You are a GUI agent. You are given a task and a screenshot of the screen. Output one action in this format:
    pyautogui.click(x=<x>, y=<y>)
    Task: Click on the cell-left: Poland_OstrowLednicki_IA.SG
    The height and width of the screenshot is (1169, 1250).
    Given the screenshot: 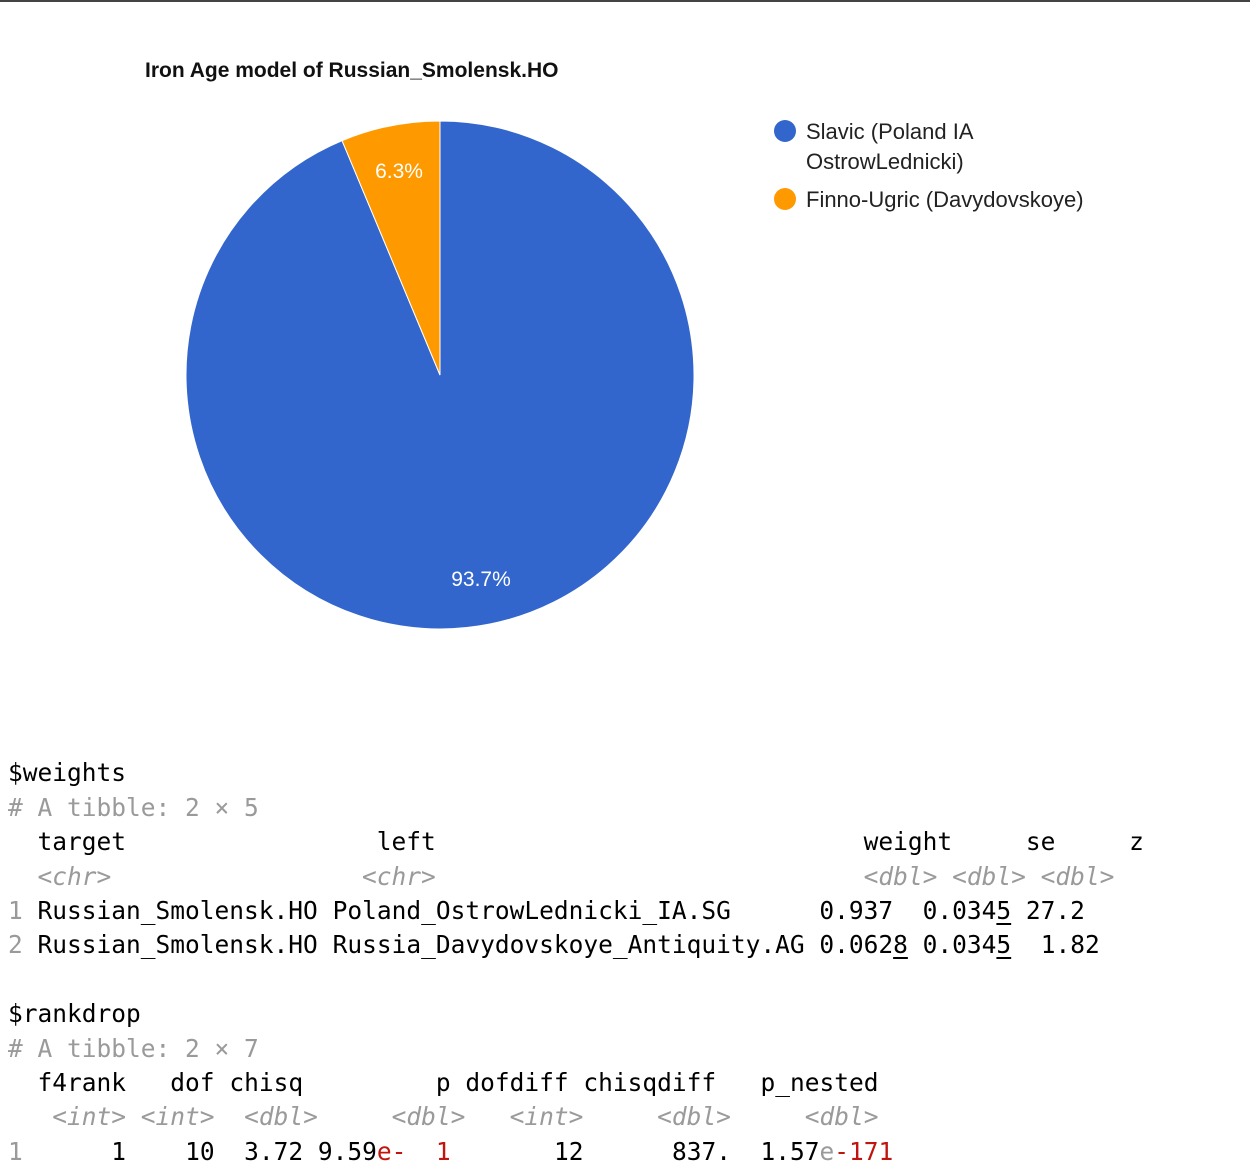 What is the action you would take?
    pyautogui.click(x=531, y=910)
    